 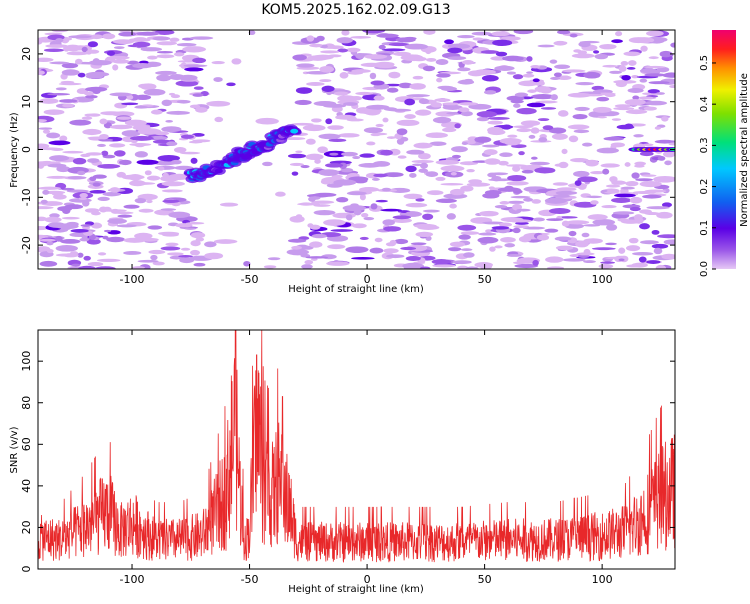 What do you see at coordinates (704, 104) in the screenshot?
I see `colorbar-tick-label: 0.4` at bounding box center [704, 104].